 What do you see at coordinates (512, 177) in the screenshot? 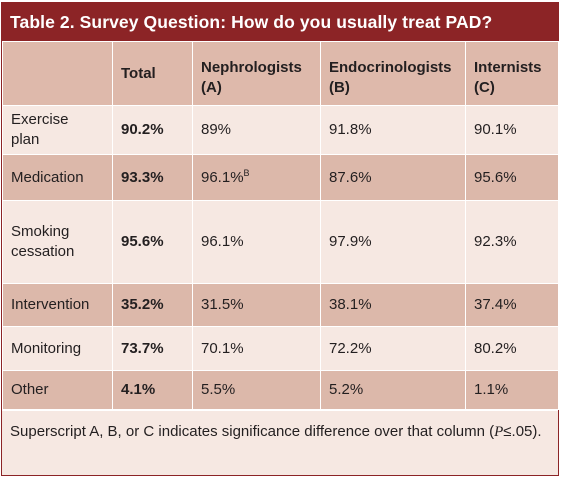
I see `internists-cell: 95.6%` at bounding box center [512, 177].